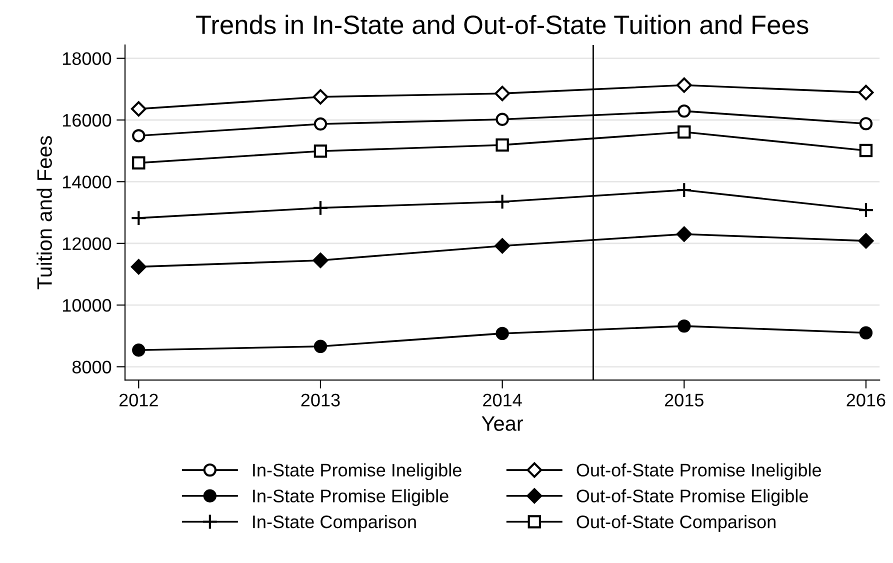 The width and height of the screenshot is (893, 563). I want to click on x-tick-label: 2014, so click(502, 400).